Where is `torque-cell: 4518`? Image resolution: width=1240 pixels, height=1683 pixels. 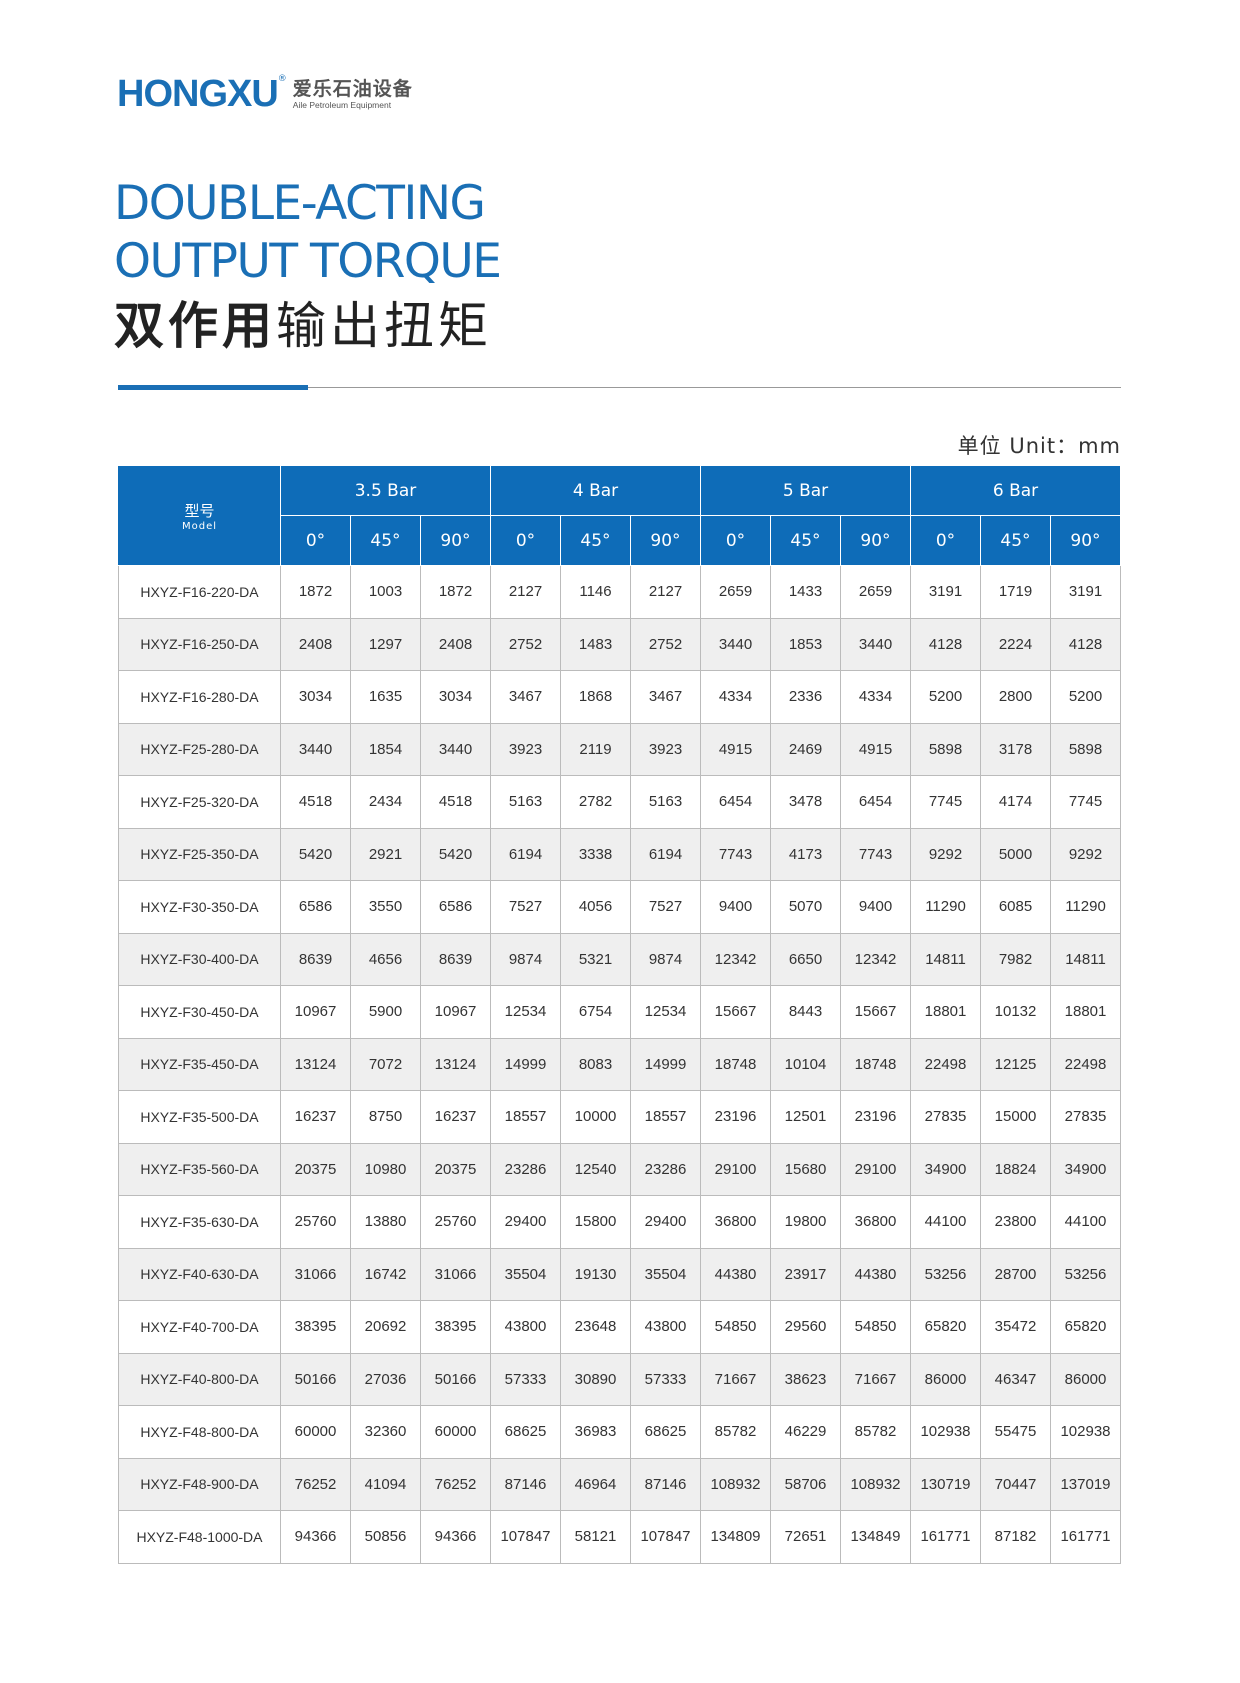 torque-cell: 4518 is located at coordinates (315, 802).